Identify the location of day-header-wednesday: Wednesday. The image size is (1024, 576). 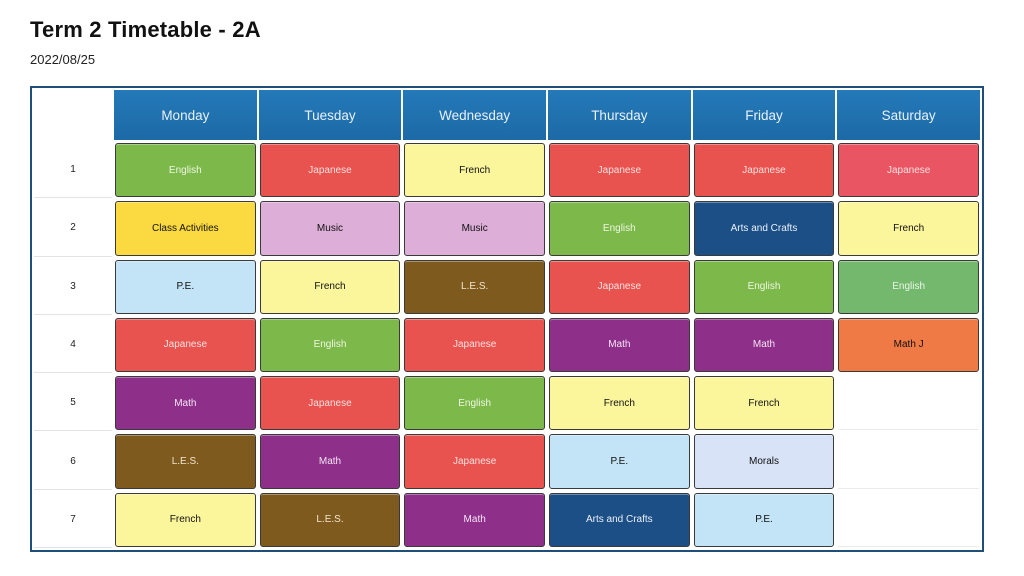
(474, 115).